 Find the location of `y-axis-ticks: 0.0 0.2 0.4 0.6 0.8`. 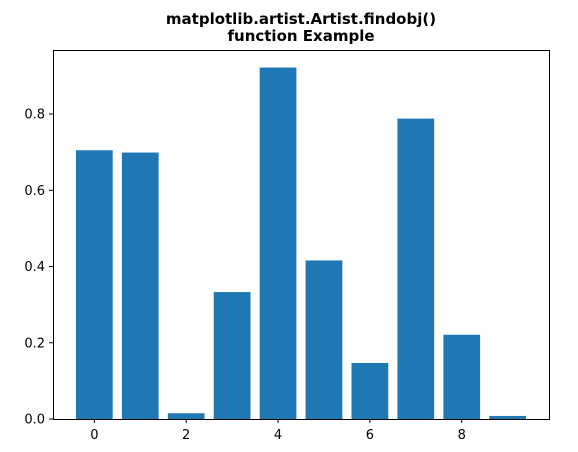

y-axis-ticks: 0.0 0.2 0.4 0.6 0.8 is located at coordinates (38, 268).